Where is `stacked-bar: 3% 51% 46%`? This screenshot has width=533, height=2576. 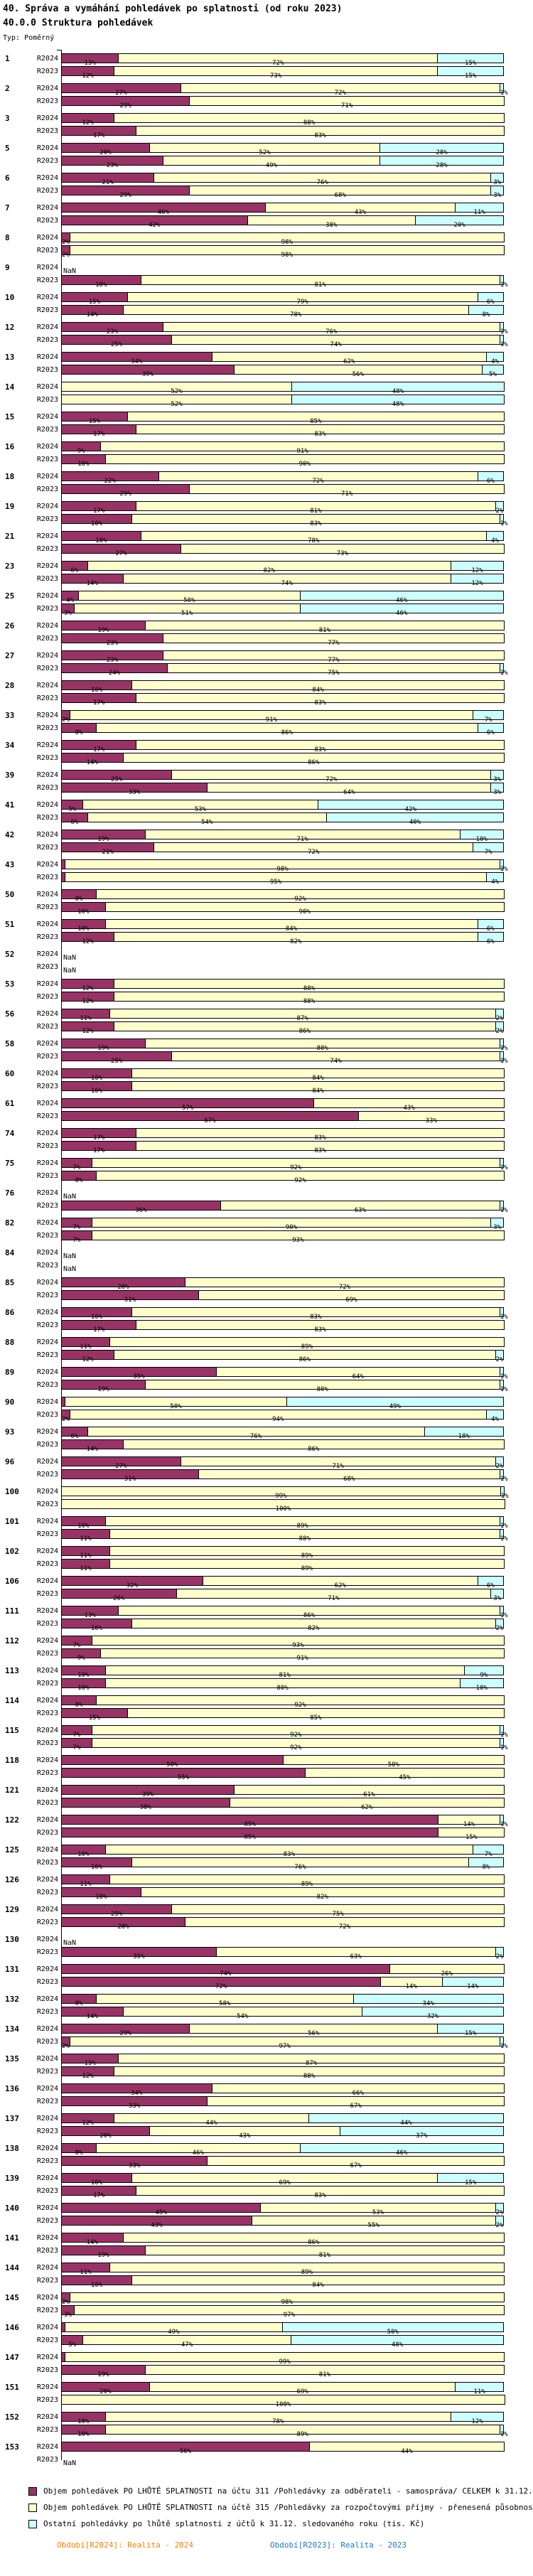
stacked-bar: 3% 51% 46% is located at coordinates (283, 610).